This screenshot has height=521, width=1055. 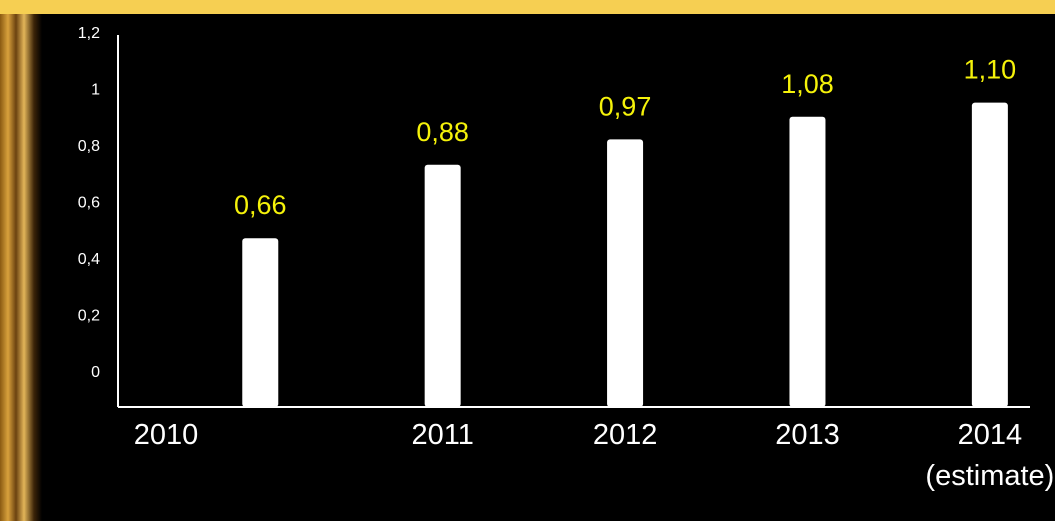 What do you see at coordinates (625, 435) in the screenshot?
I see `category-label-2012: 2012` at bounding box center [625, 435].